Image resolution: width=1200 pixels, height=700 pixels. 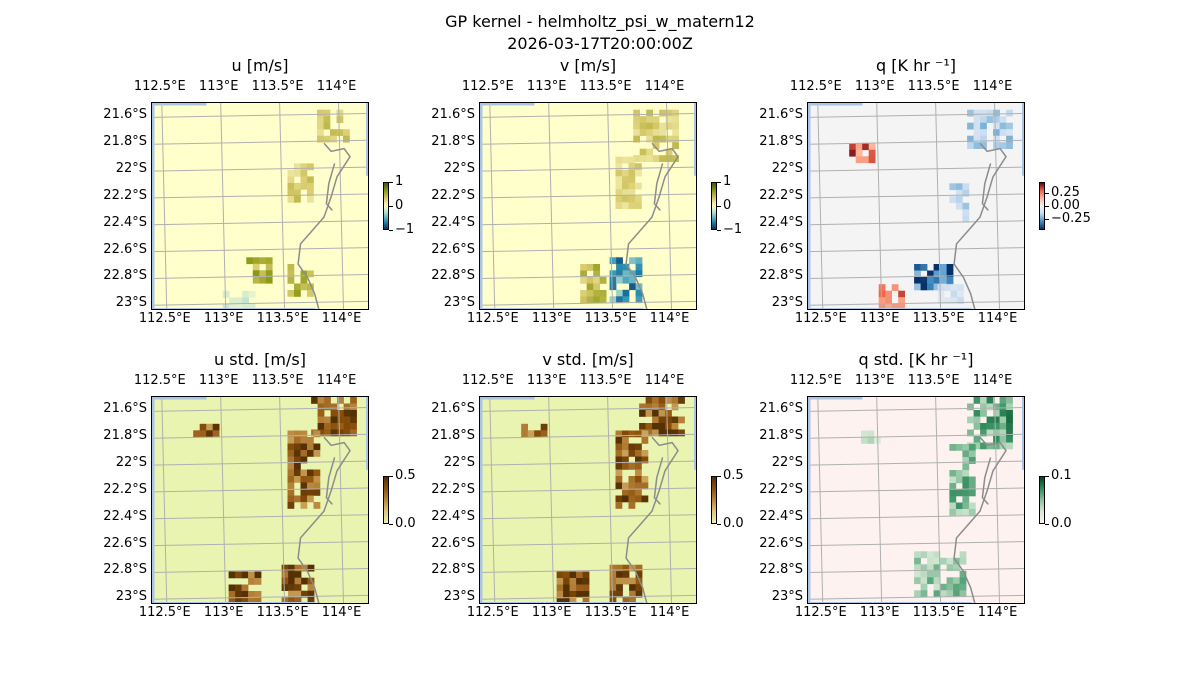 What do you see at coordinates (916, 206) in the screenshot?
I see `map-svg` at bounding box center [916, 206].